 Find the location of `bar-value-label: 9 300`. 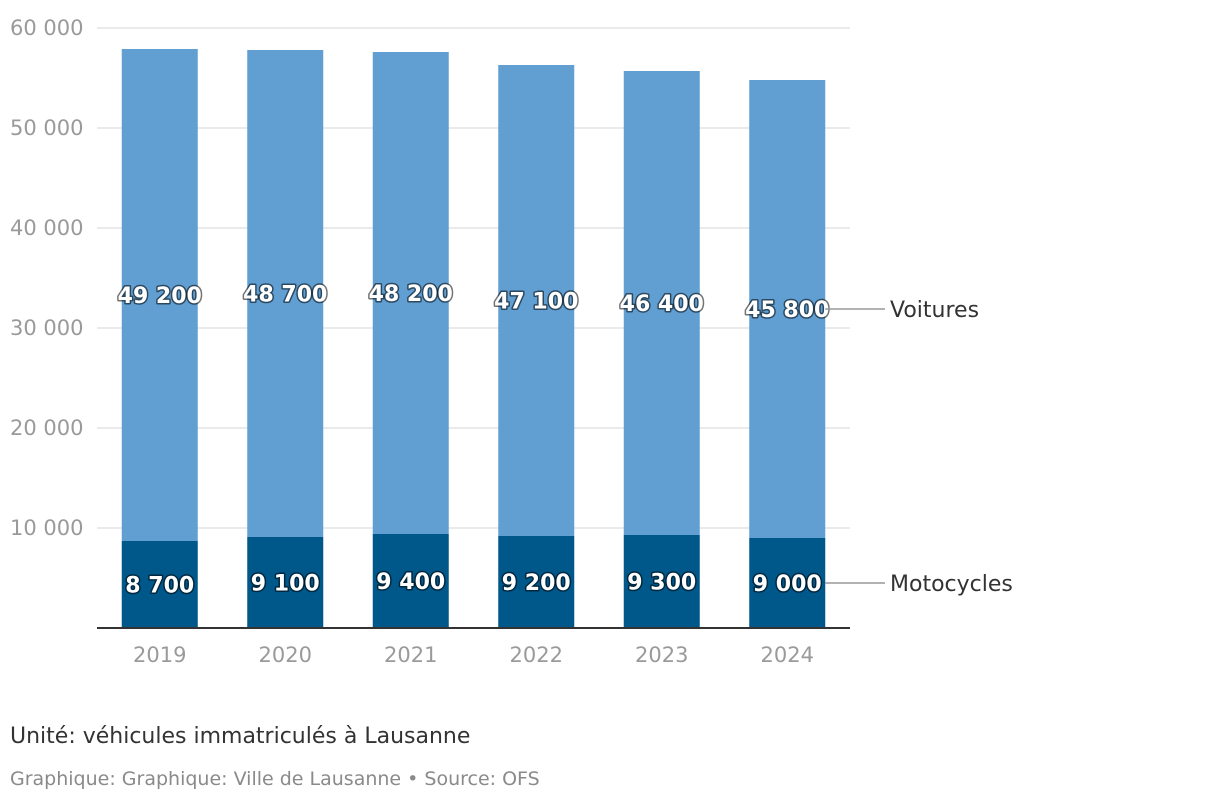

bar-value-label: 9 300 is located at coordinates (661, 583).